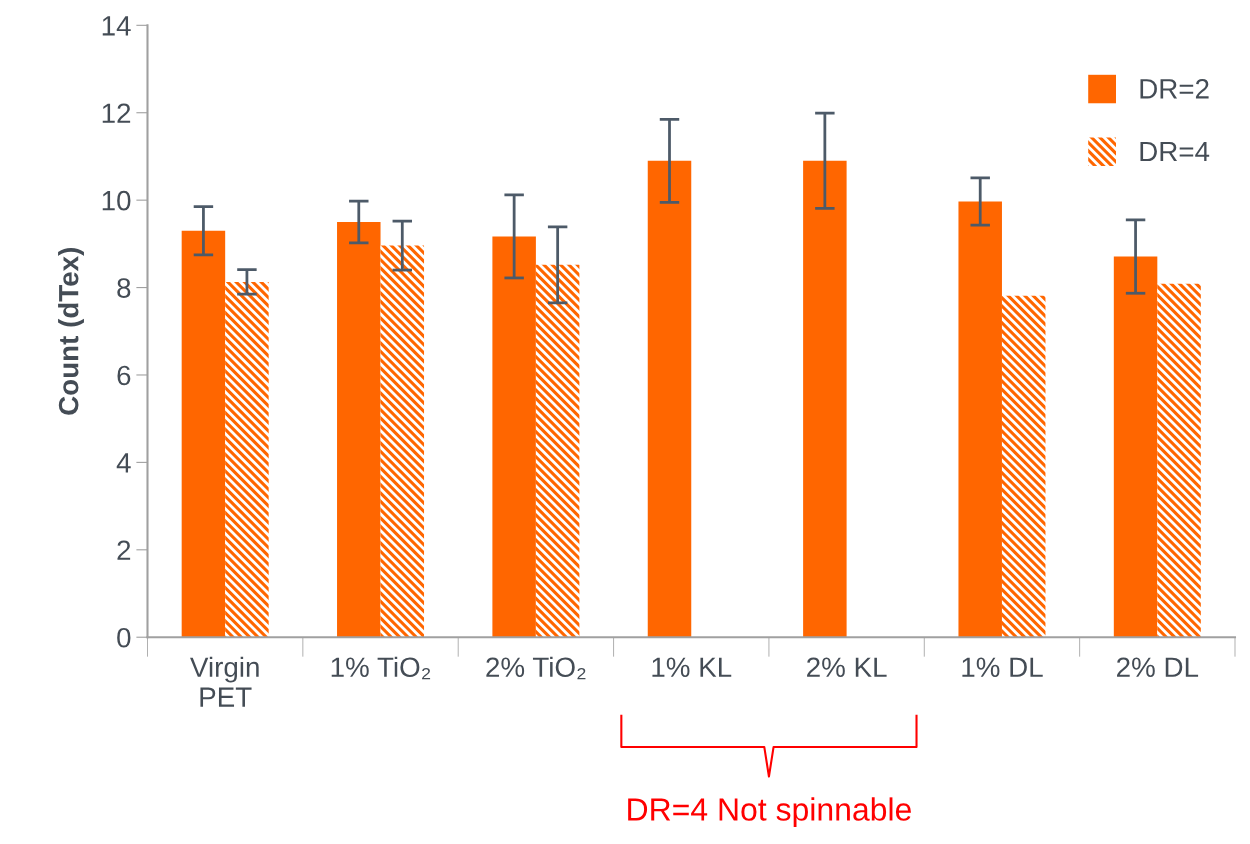 This screenshot has height=844, width=1250. What do you see at coordinates (116, 26) in the screenshot?
I see `y-tick-label: 14` at bounding box center [116, 26].